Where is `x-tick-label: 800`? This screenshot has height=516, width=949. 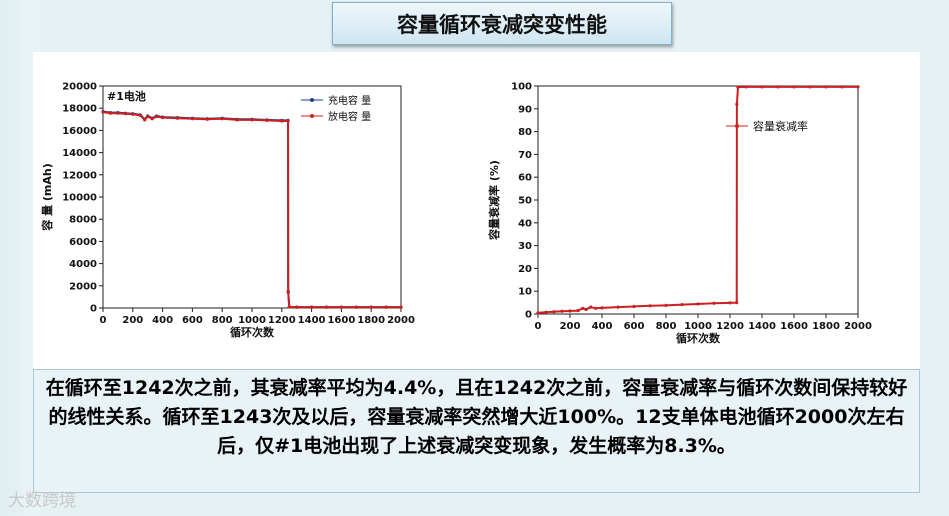 x-tick-label: 800 is located at coordinates (666, 326).